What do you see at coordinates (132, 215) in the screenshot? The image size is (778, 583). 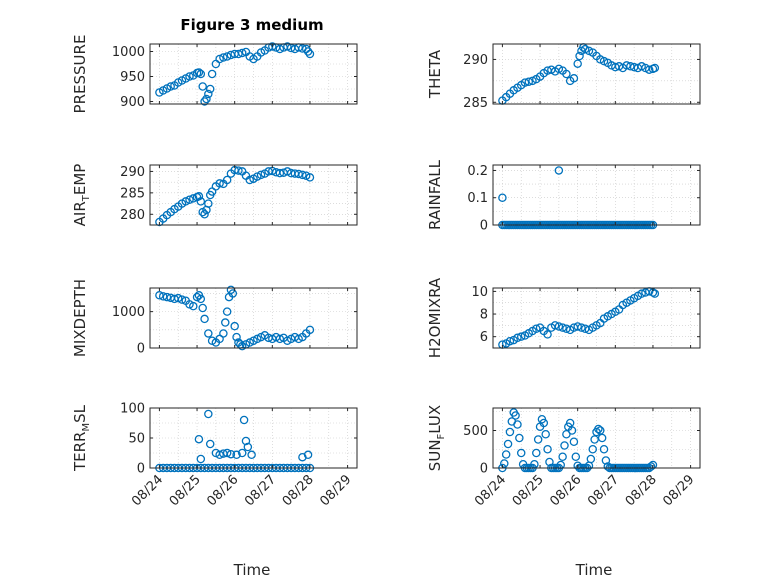 I see `y-tick-label: 280` at bounding box center [132, 215].